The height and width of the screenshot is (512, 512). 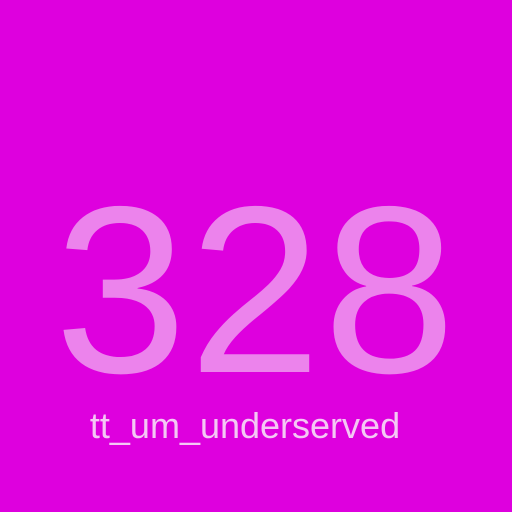 I want to click on tile-label: tt_um_underserved, so click(x=245, y=425).